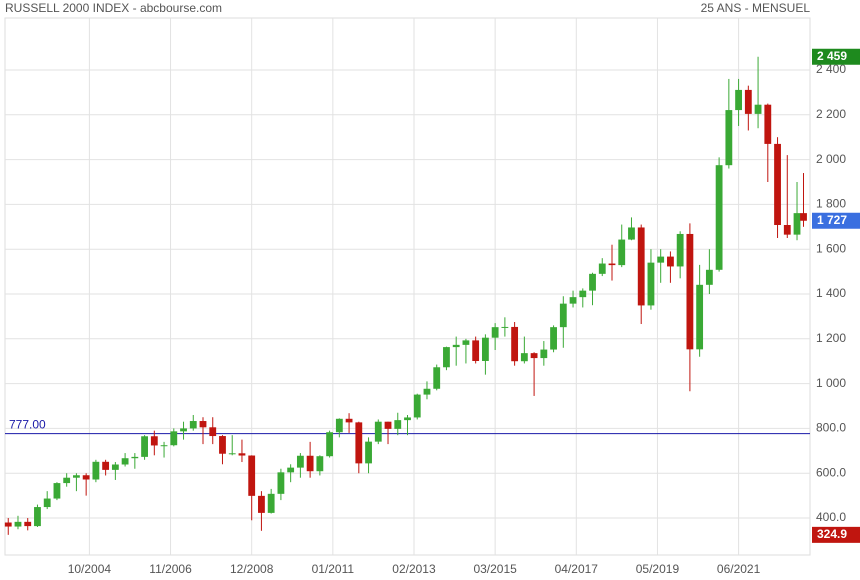 This screenshot has width=860, height=580. What do you see at coordinates (831, 338) in the screenshot?
I see `y-tick-label: 1 200` at bounding box center [831, 338].